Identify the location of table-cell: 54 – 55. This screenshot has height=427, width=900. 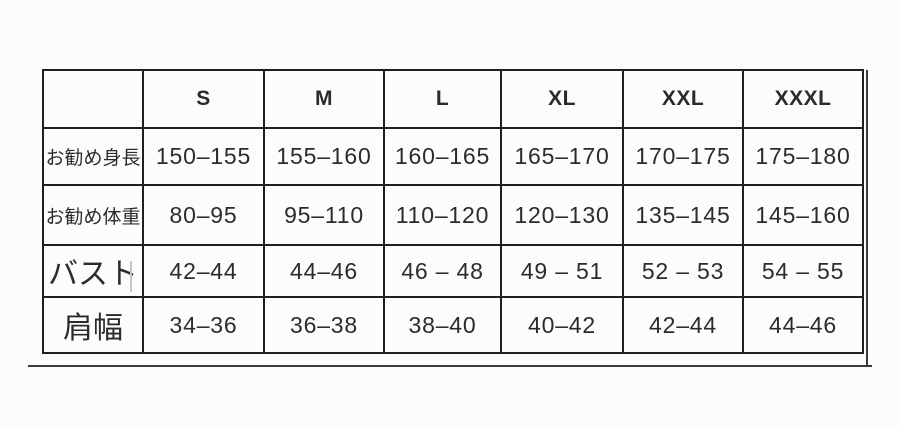
(803, 271).